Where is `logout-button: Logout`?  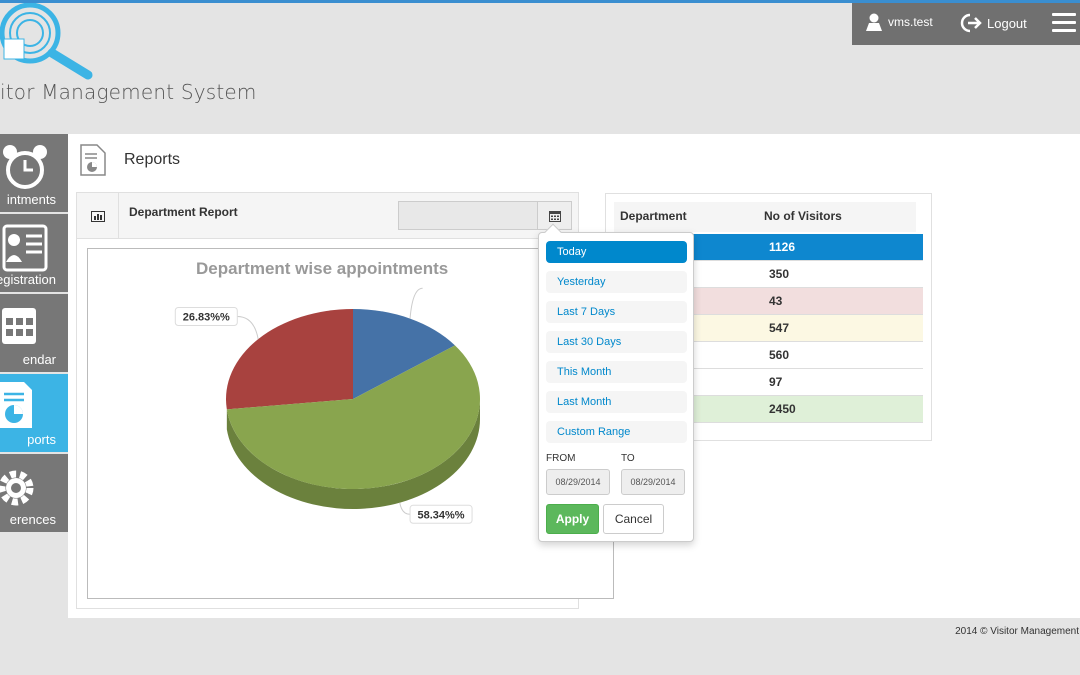 logout-button: Logout is located at coordinates (993, 23).